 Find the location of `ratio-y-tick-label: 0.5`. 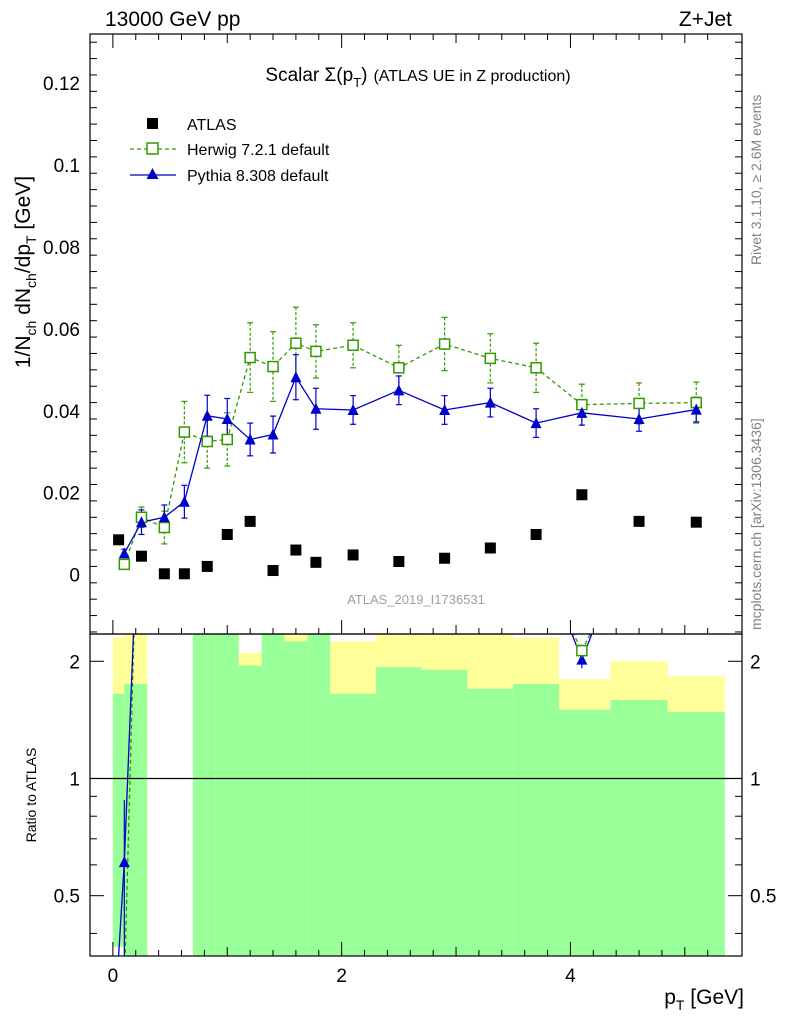

ratio-y-tick-label: 0.5 is located at coordinates (67, 897).